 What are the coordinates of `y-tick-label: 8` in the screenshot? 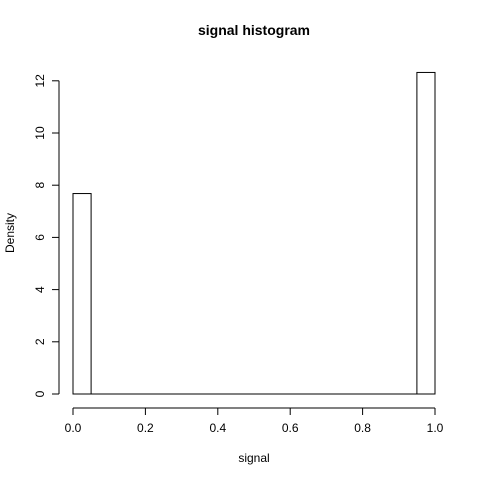 It's located at (40, 185).